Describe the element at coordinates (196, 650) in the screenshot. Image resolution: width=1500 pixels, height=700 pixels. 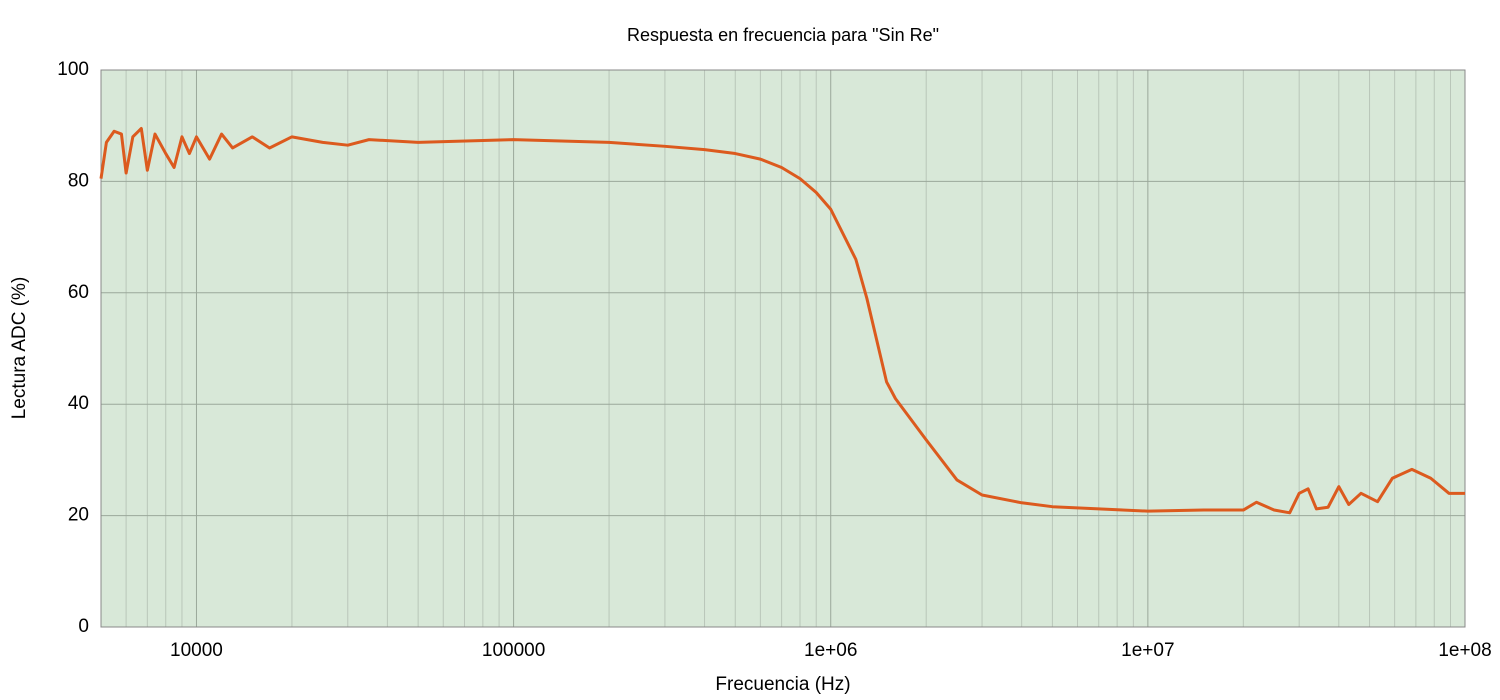
I see `x-tick-label: 10000` at that location.